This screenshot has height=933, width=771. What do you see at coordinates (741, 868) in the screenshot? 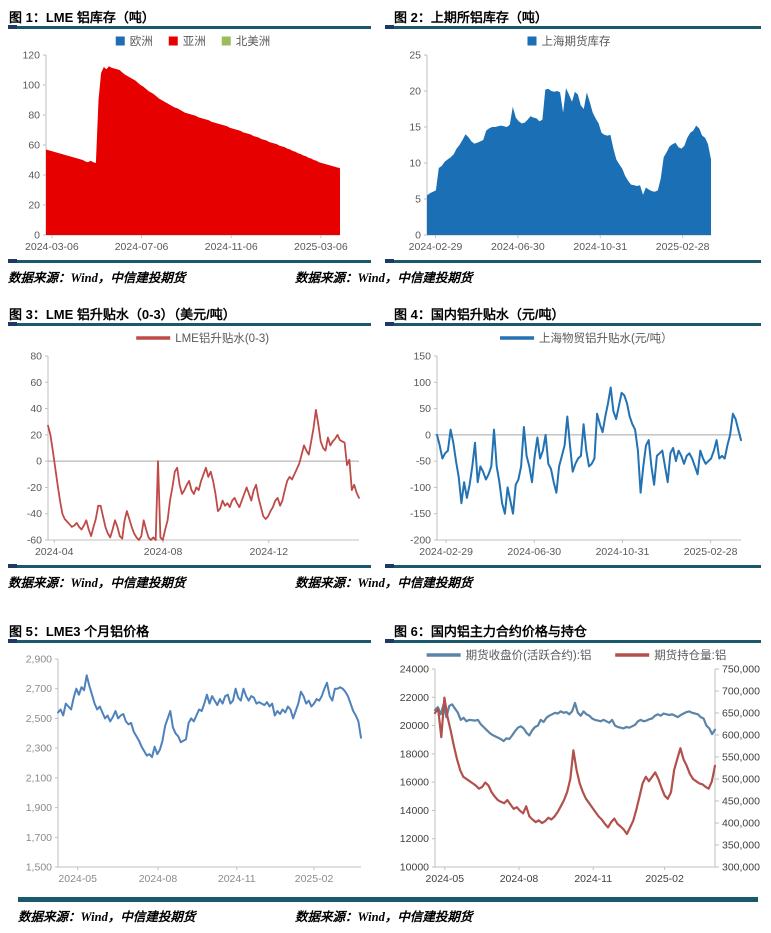
I see `y2-tick-label: 300,000` at bounding box center [741, 868].